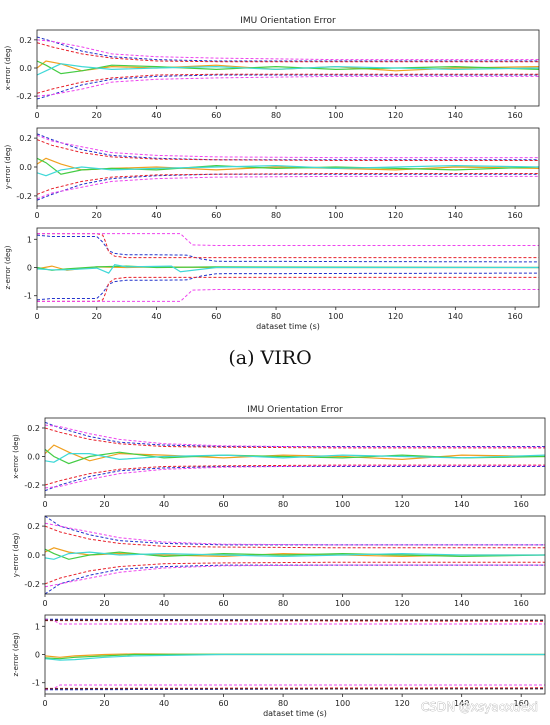  Describe the element at coordinates (295, 410) in the screenshot. I see `figure-b: IMU Orientation Error` at that location.